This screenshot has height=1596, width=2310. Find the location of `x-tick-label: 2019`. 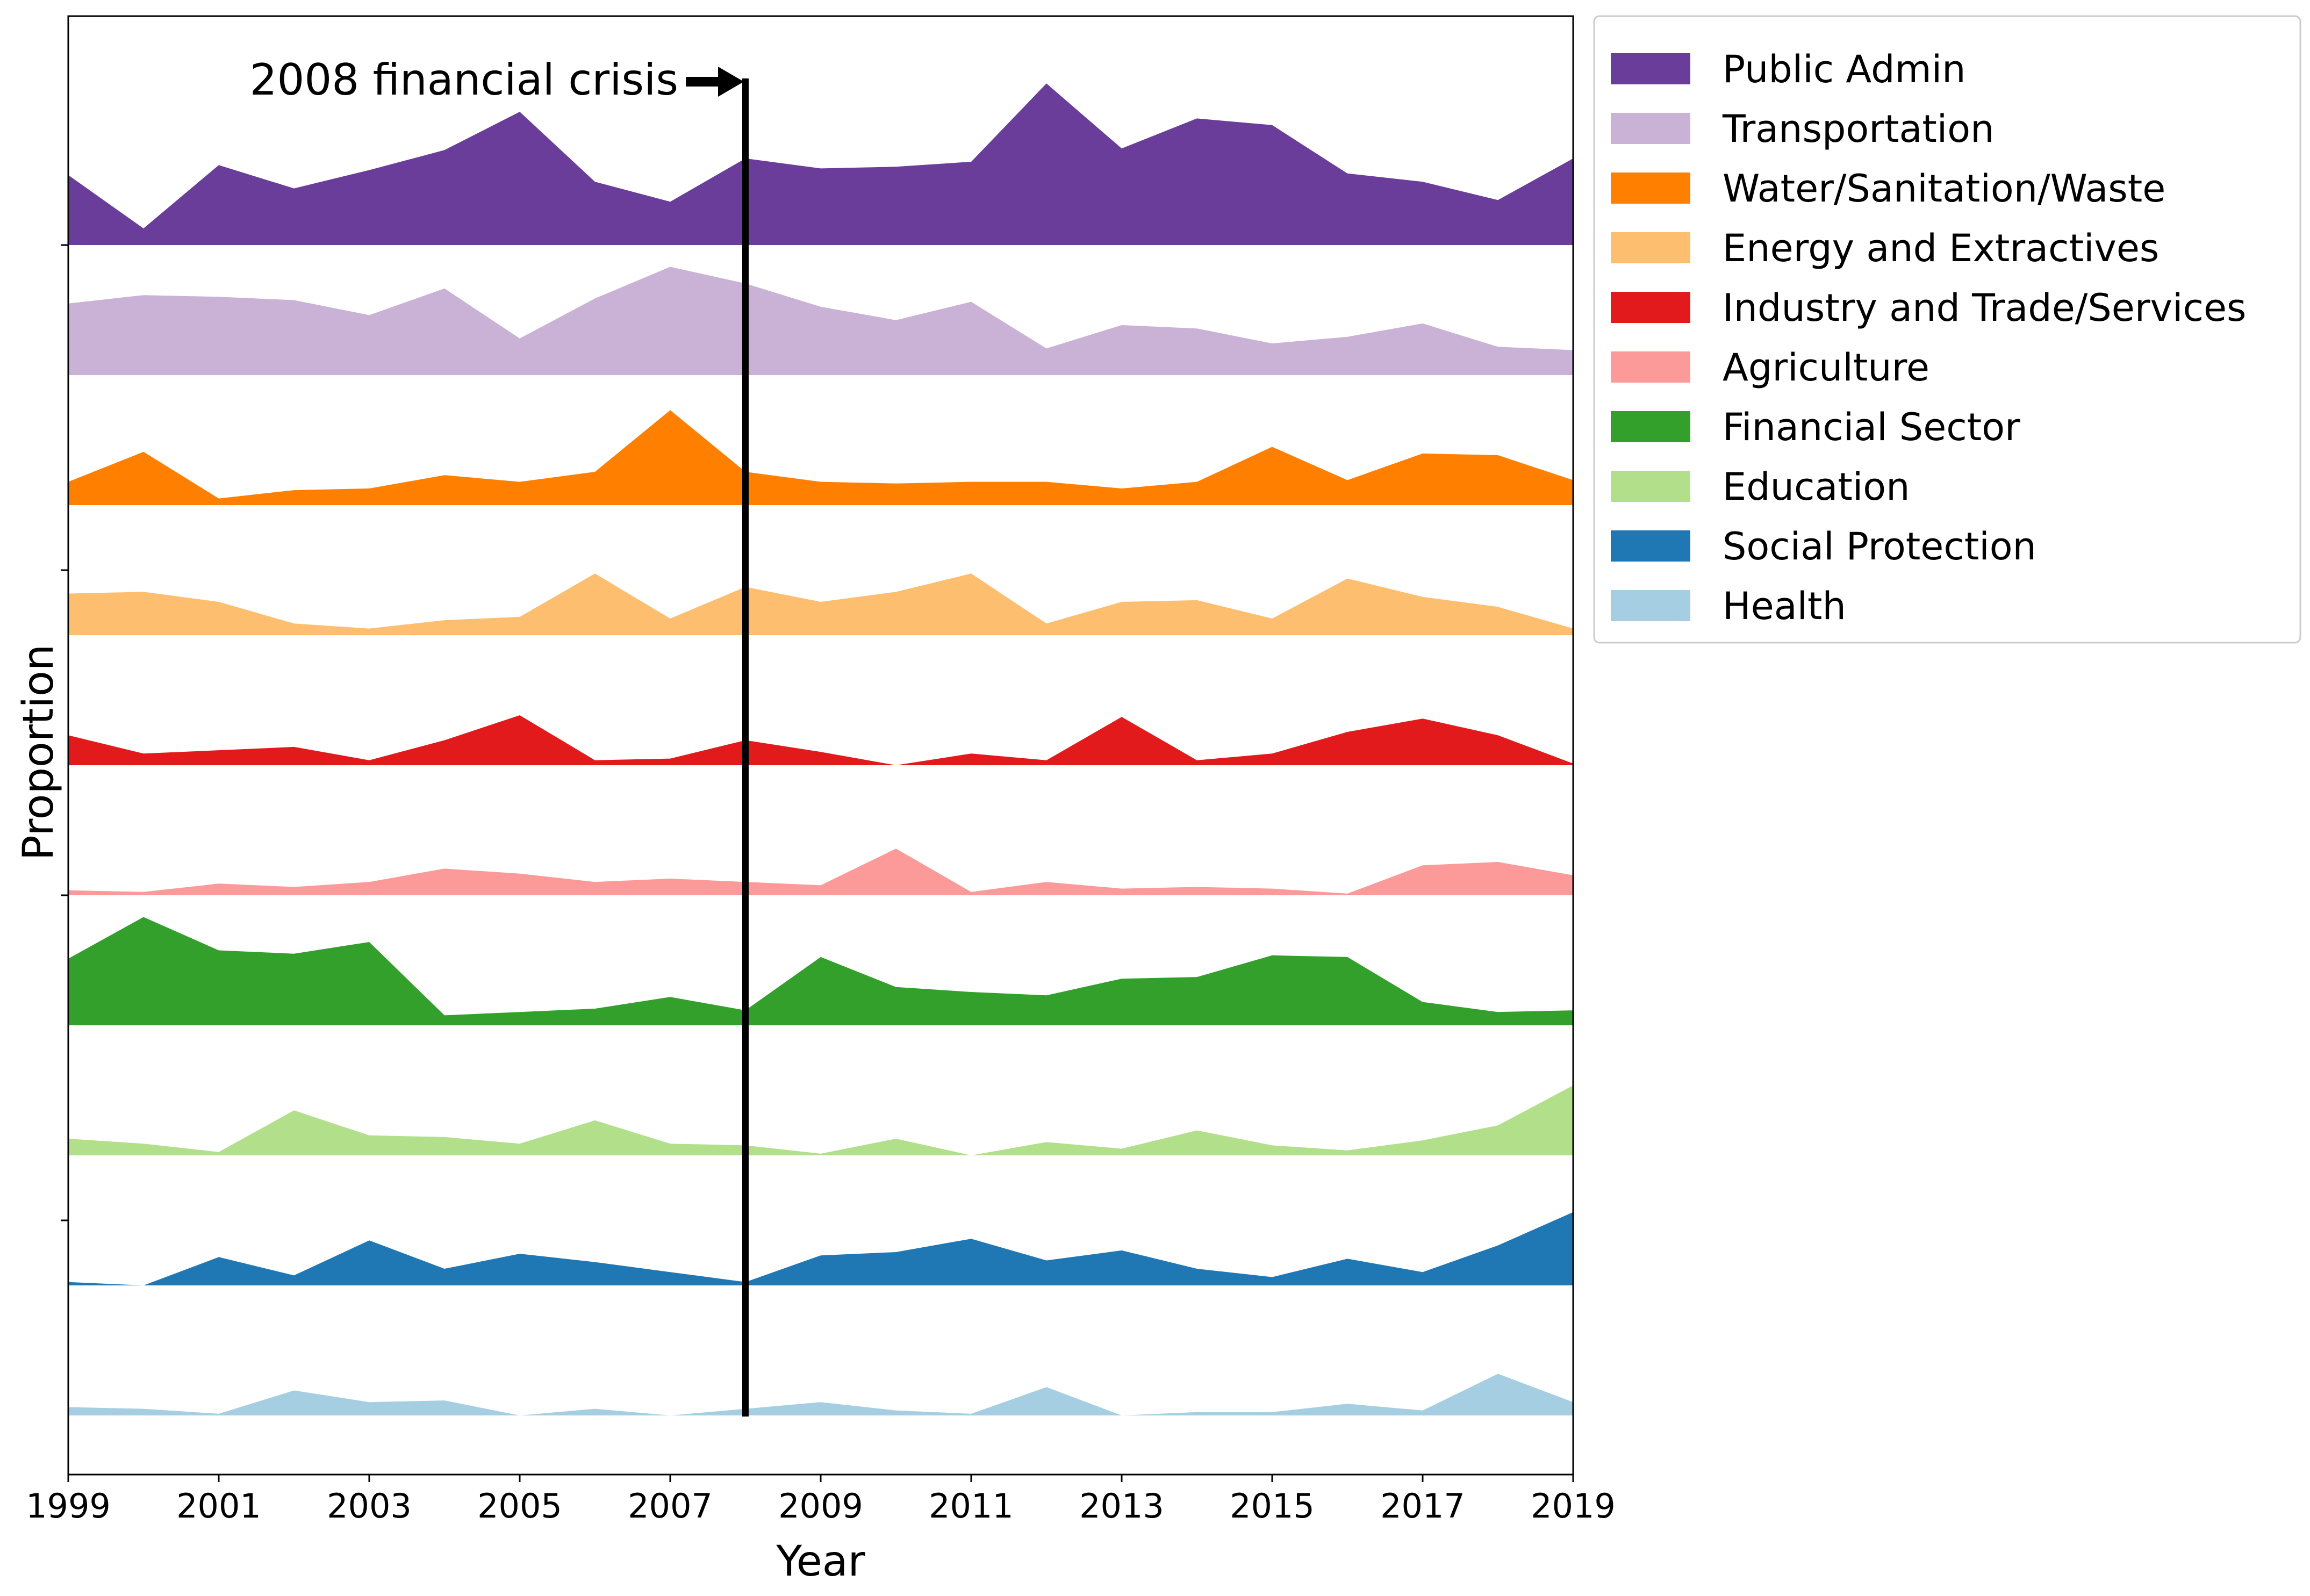

x-tick-label: 2019 is located at coordinates (1573, 1506).